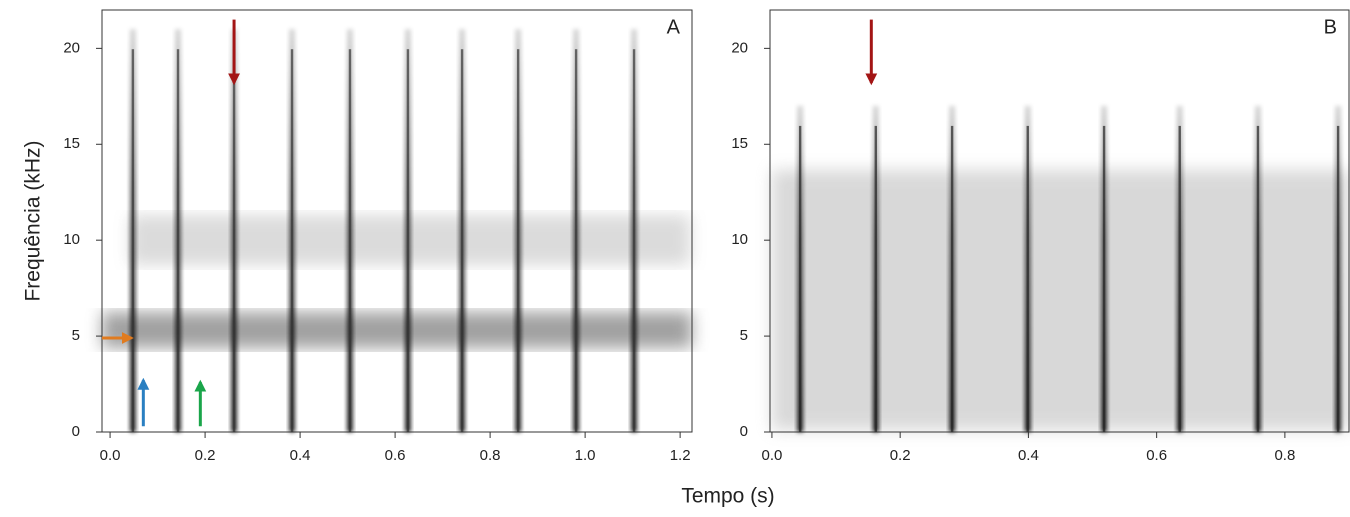 The width and height of the screenshot is (1350, 517). Describe the element at coordinates (33, 220) in the screenshot. I see `y-axis-label: Frequência (kHz)` at that location.